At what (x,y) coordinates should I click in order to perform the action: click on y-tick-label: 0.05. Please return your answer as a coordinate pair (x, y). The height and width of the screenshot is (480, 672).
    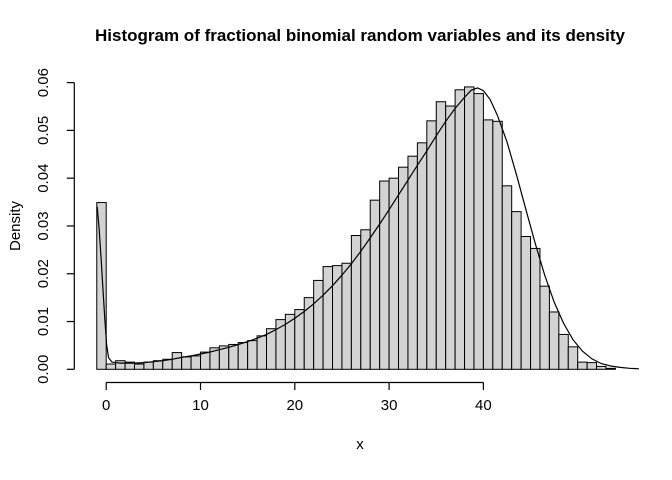
    Looking at the image, I should click on (43, 130).